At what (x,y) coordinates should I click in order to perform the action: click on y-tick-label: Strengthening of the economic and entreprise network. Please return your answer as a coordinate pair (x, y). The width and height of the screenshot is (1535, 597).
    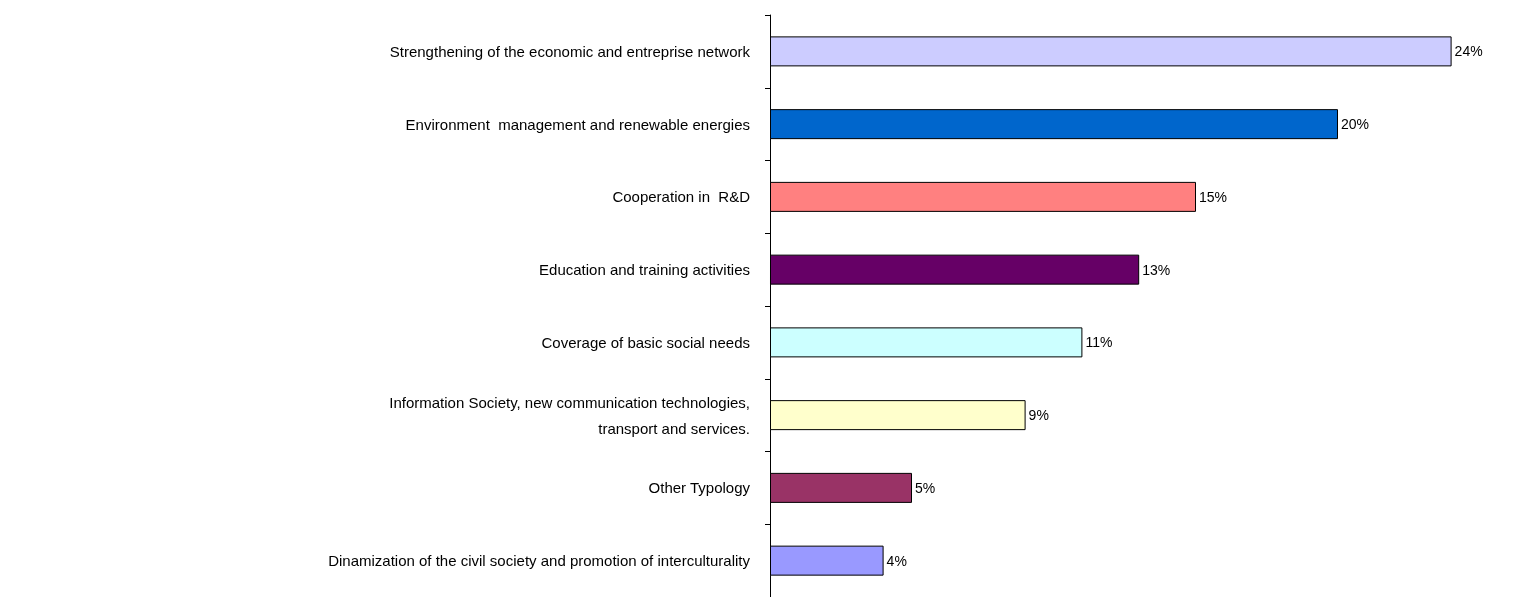
    Looking at the image, I should click on (570, 51).